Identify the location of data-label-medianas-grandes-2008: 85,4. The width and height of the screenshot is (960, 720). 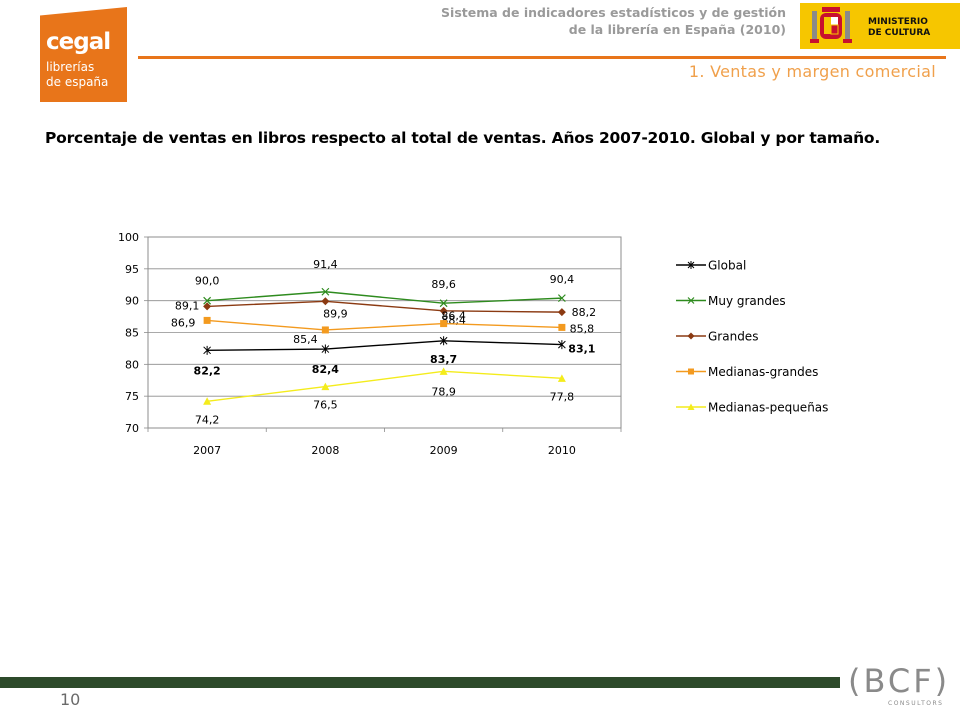
(305, 339).